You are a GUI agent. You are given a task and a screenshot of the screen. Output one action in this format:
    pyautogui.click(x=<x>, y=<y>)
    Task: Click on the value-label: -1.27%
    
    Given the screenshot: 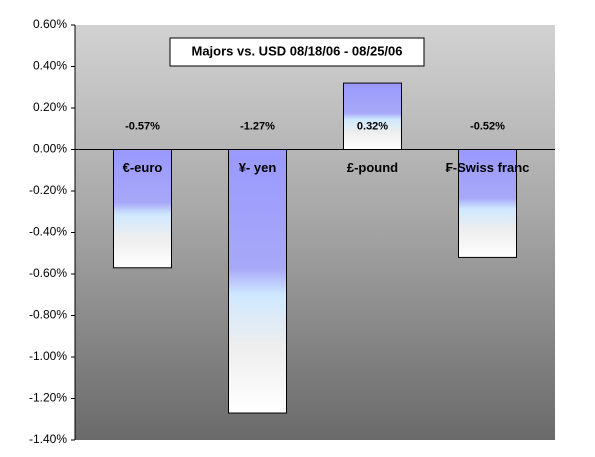 What is the action you would take?
    pyautogui.click(x=257, y=126)
    